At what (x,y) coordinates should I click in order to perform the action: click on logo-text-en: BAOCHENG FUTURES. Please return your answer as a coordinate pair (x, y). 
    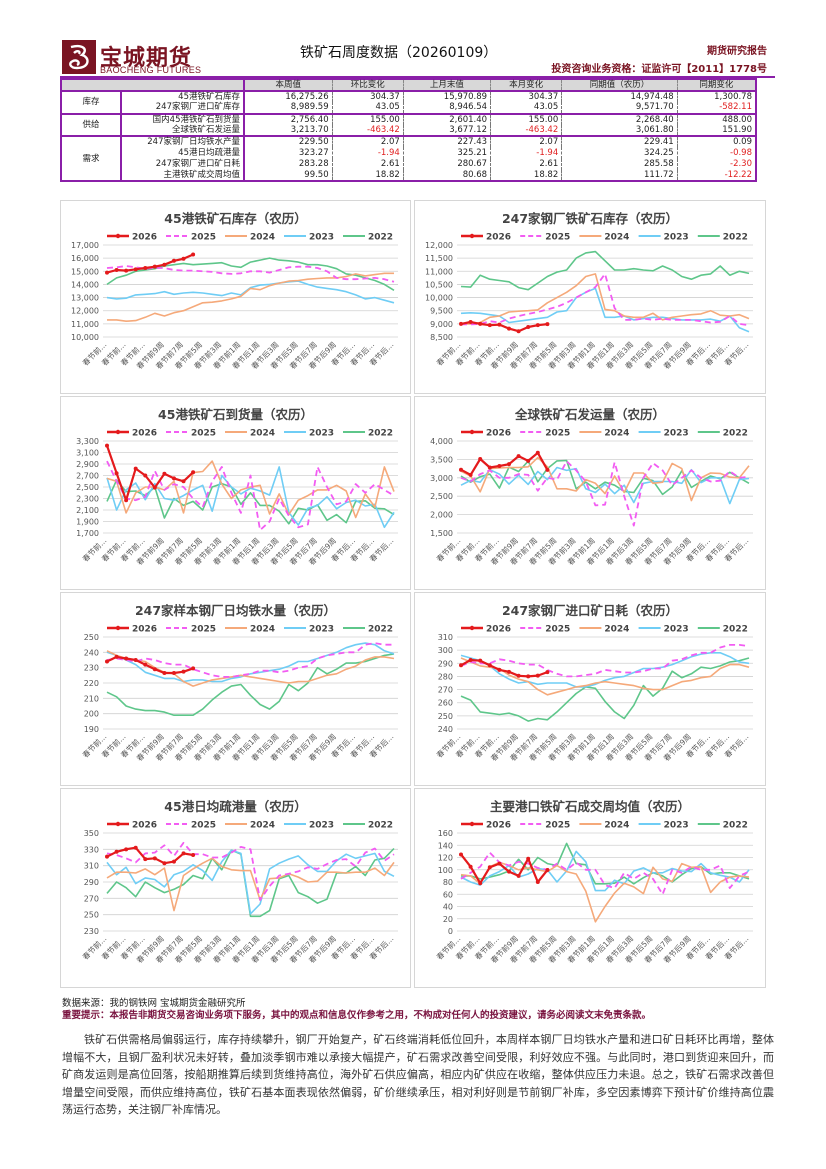
    Looking at the image, I should click on (151, 70).